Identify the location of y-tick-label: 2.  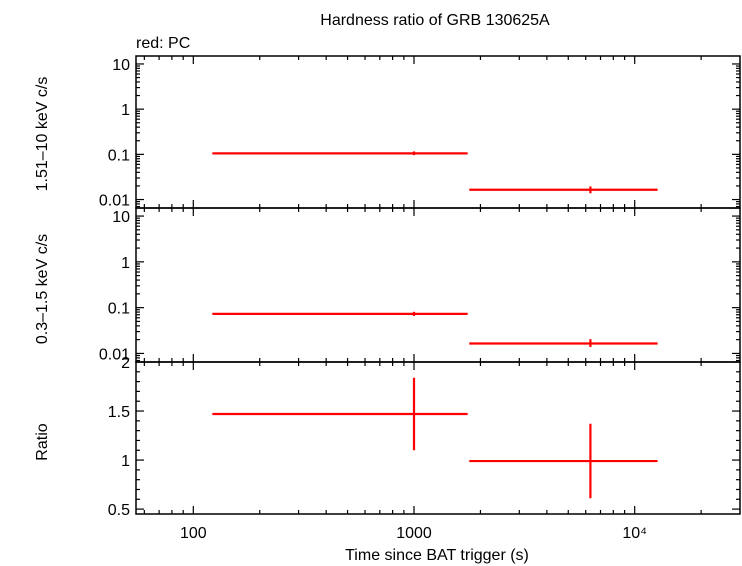
(125, 363).